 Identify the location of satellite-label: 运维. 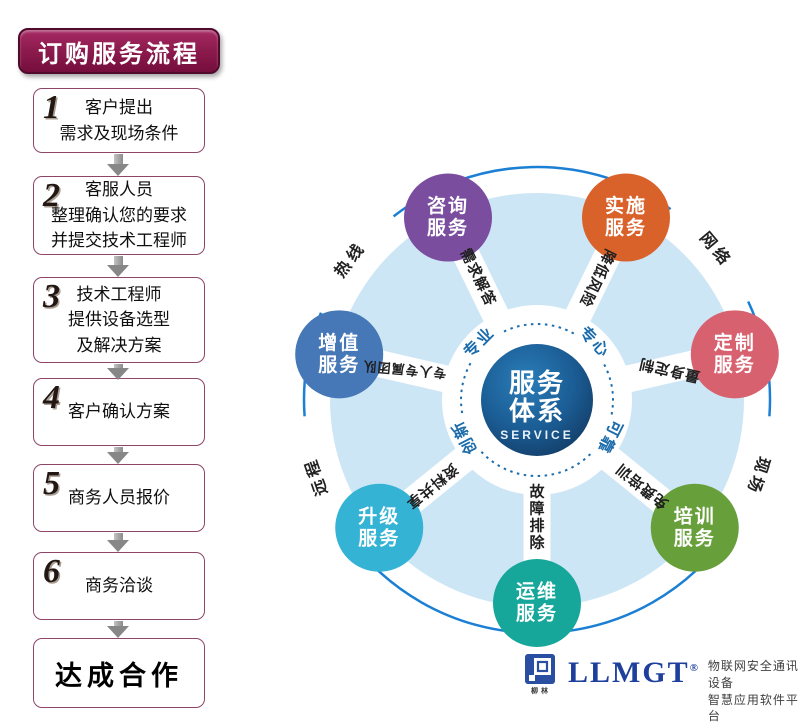
(537, 591).